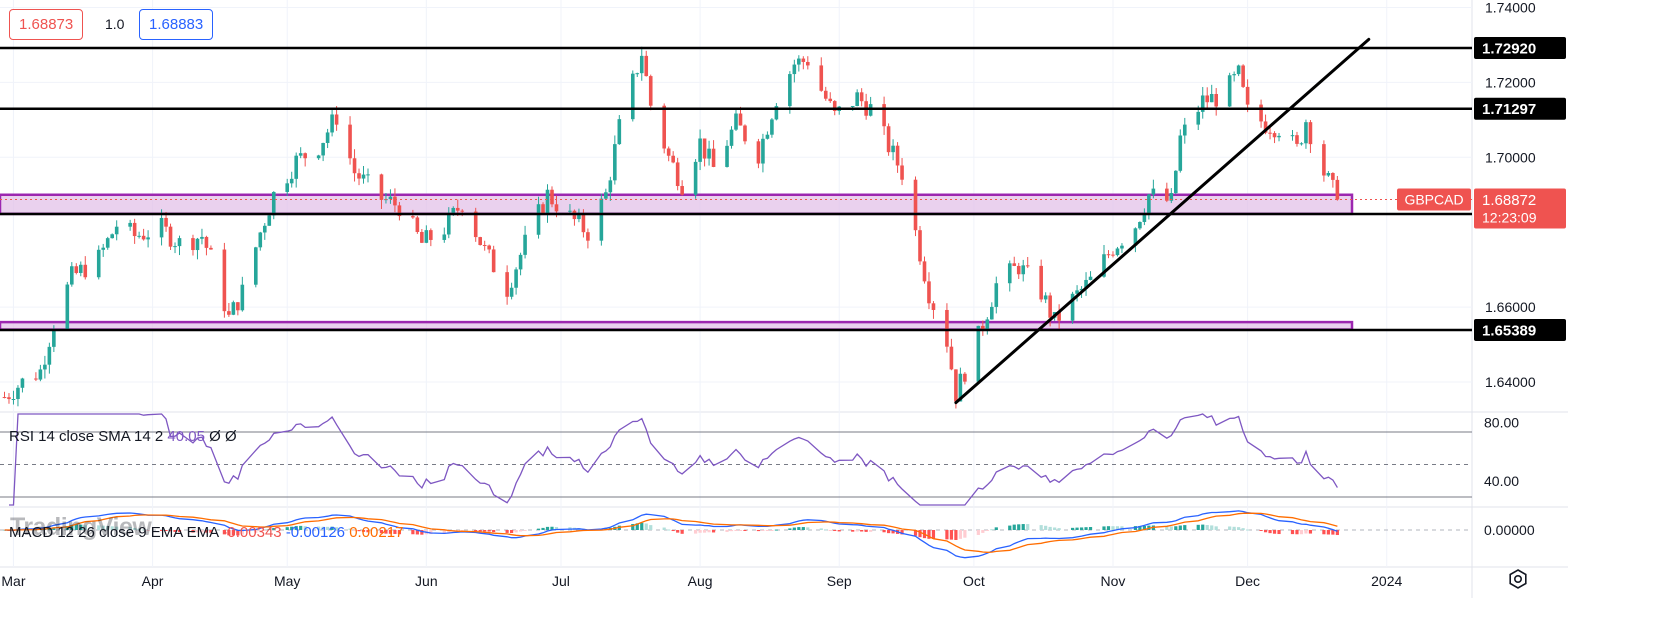 The height and width of the screenshot is (636, 1668). Describe the element at coordinates (1509, 218) in the screenshot. I see `bar-countdown: 12:23:09` at that location.